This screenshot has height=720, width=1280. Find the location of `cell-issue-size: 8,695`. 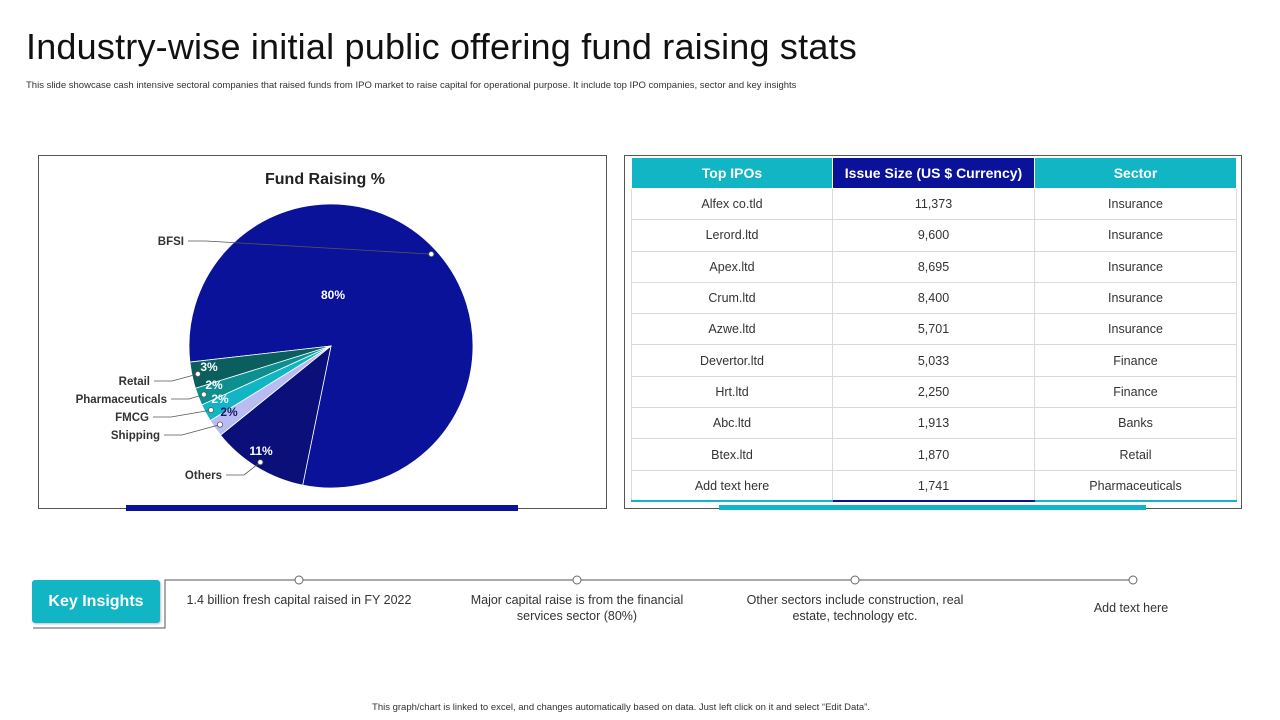

cell-issue-size: 8,695 is located at coordinates (933, 266).